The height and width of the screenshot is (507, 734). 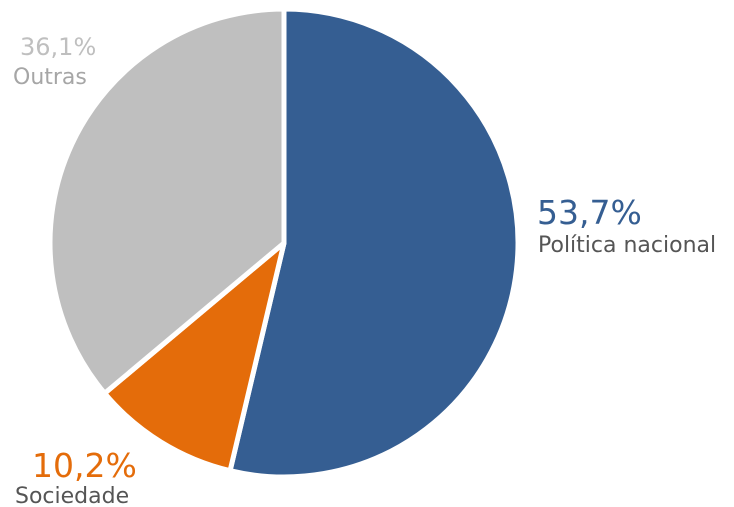 What do you see at coordinates (84, 465) in the screenshot?
I see `slice-value-label-sociedade: 10,2%` at bounding box center [84, 465].